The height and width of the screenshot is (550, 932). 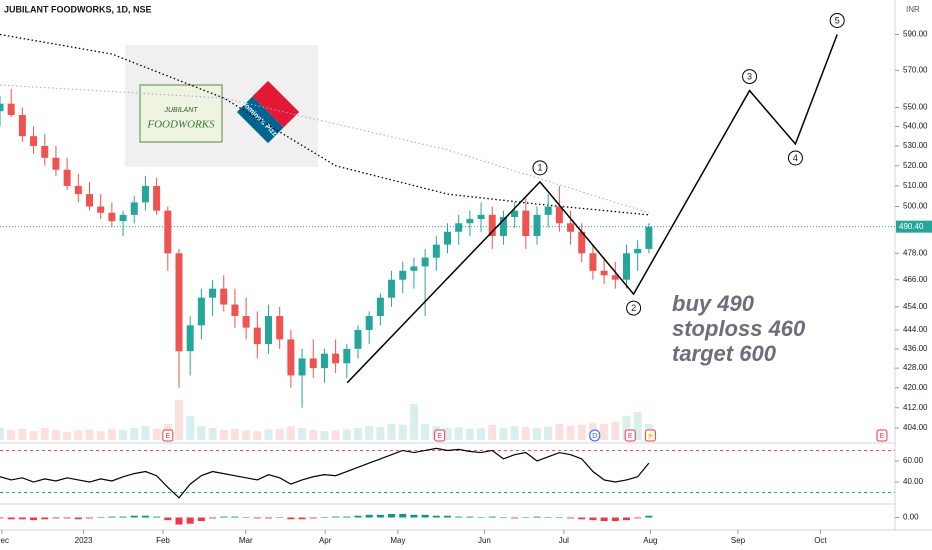 I want to click on last-price-label: 490.40, so click(x=911, y=226).